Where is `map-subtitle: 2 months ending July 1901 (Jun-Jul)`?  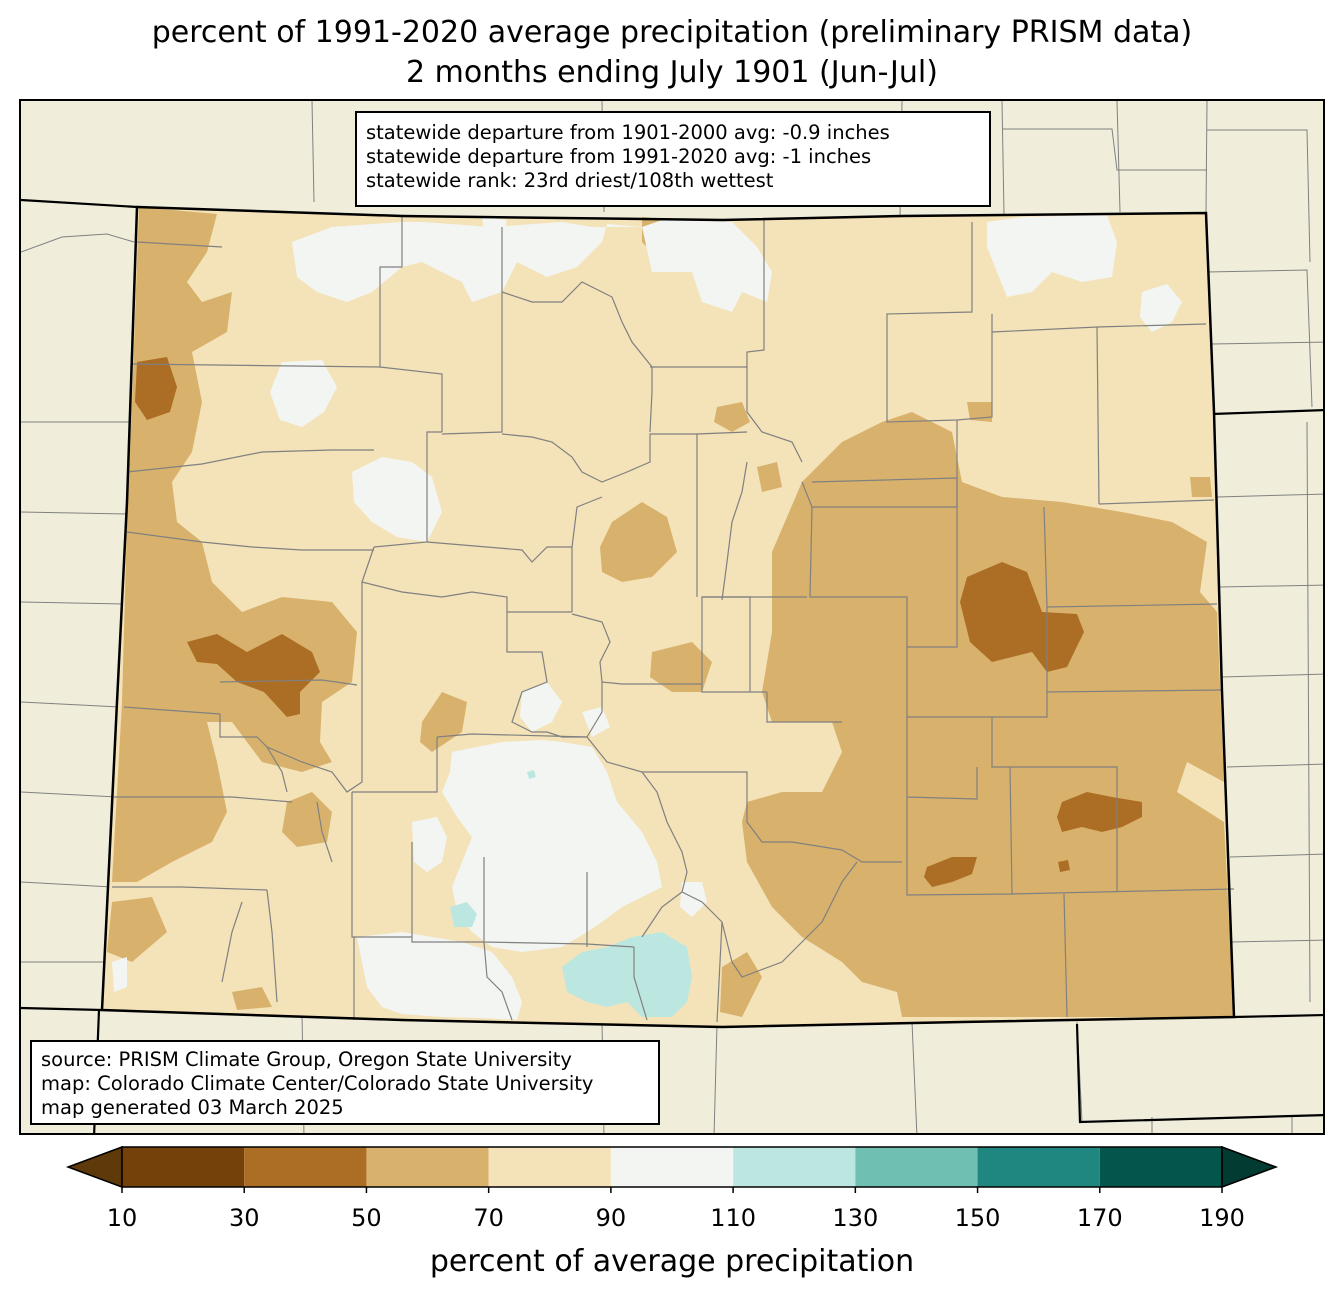 map-subtitle: 2 months ending July 1901 (Jun-Jul) is located at coordinates (672, 72).